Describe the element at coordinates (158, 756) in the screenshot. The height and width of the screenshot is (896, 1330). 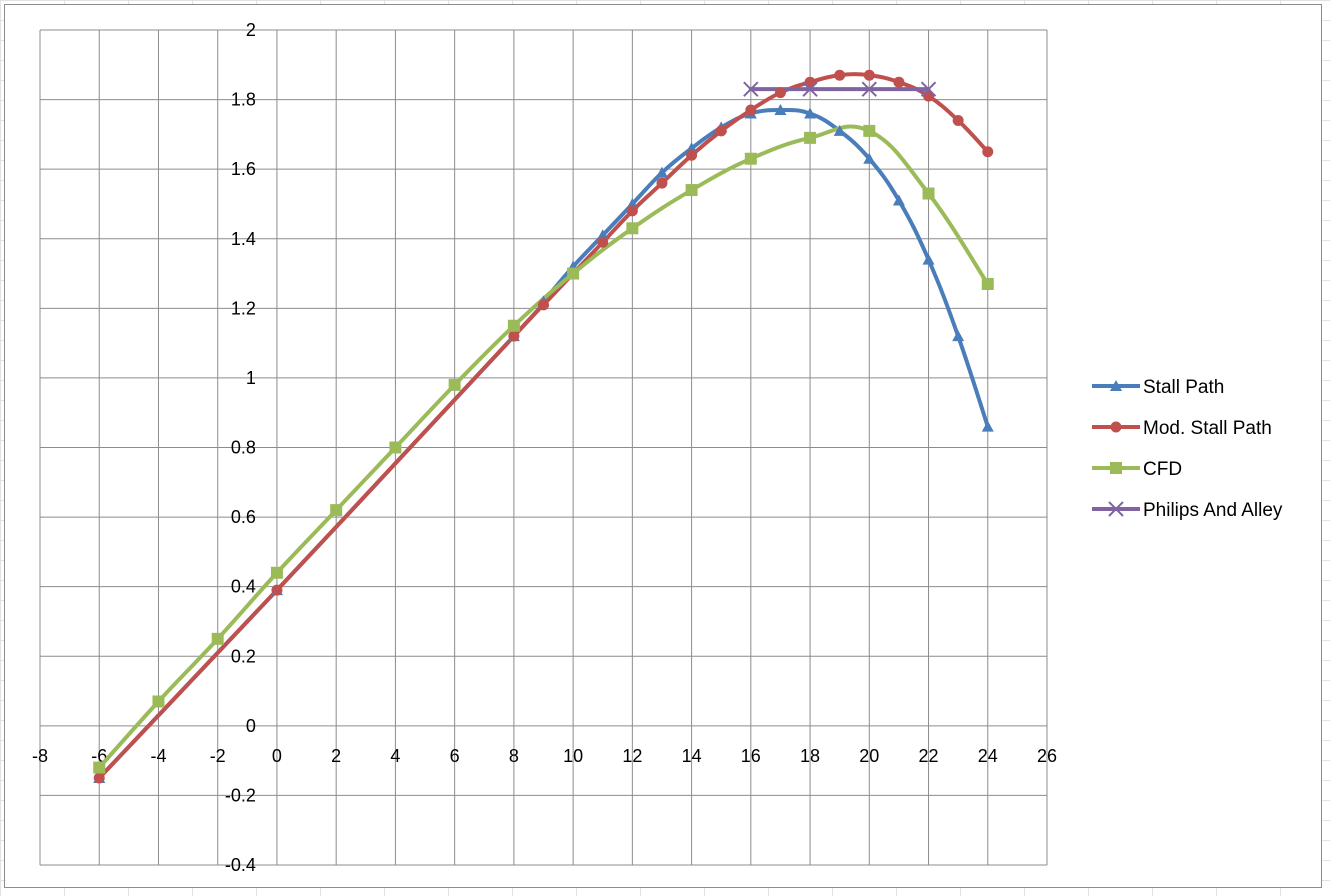
I see `x-tick-label: -4` at that location.